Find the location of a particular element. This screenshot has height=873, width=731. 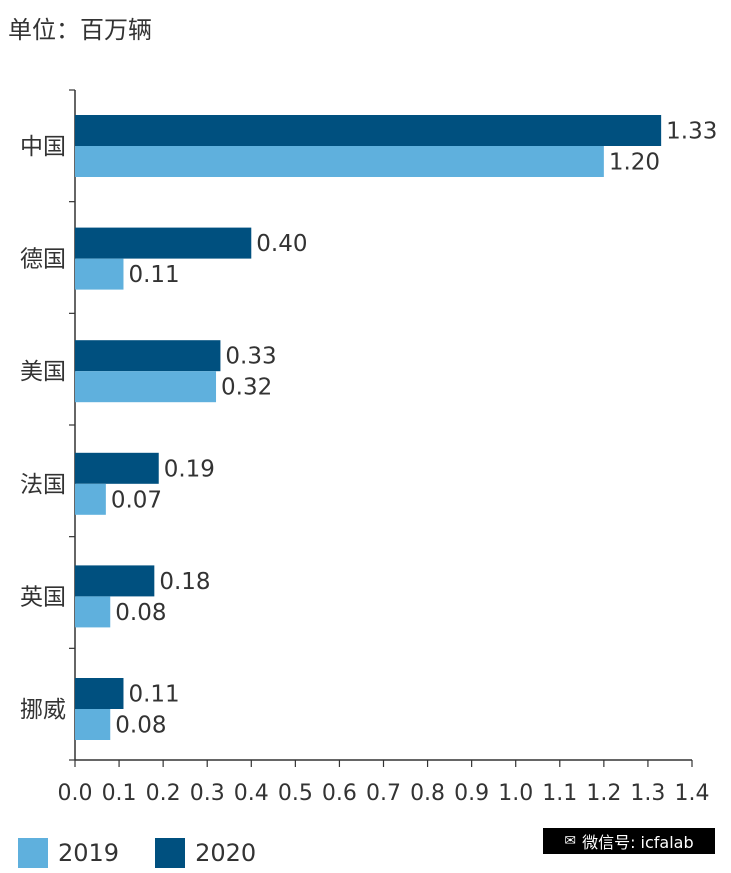

x-tick-label: 0.2 is located at coordinates (163, 793).